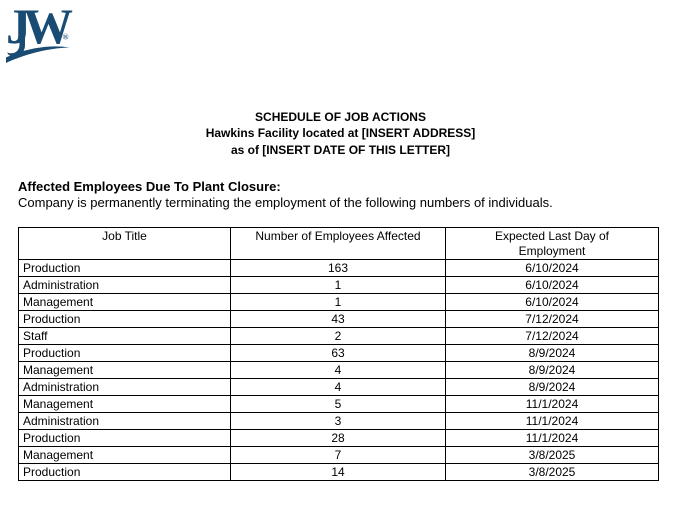 This screenshot has width=681, height=512. What do you see at coordinates (124, 336) in the screenshot?
I see `cell-job-title: Staff` at bounding box center [124, 336].